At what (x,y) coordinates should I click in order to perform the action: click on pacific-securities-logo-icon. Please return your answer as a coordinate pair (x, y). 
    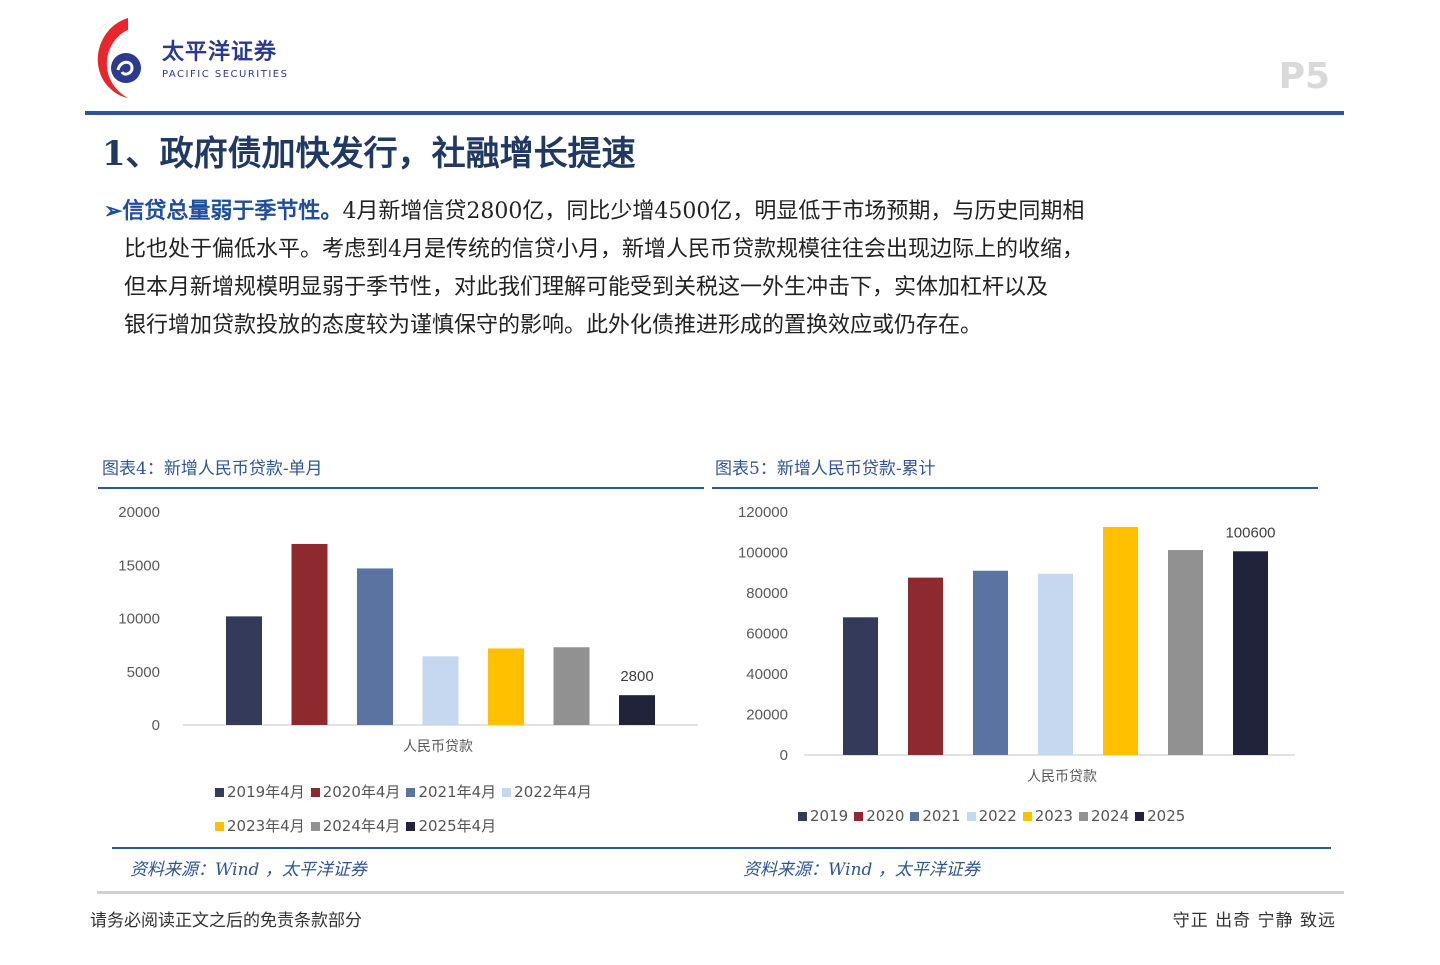
    Looking at the image, I should click on (122, 57).